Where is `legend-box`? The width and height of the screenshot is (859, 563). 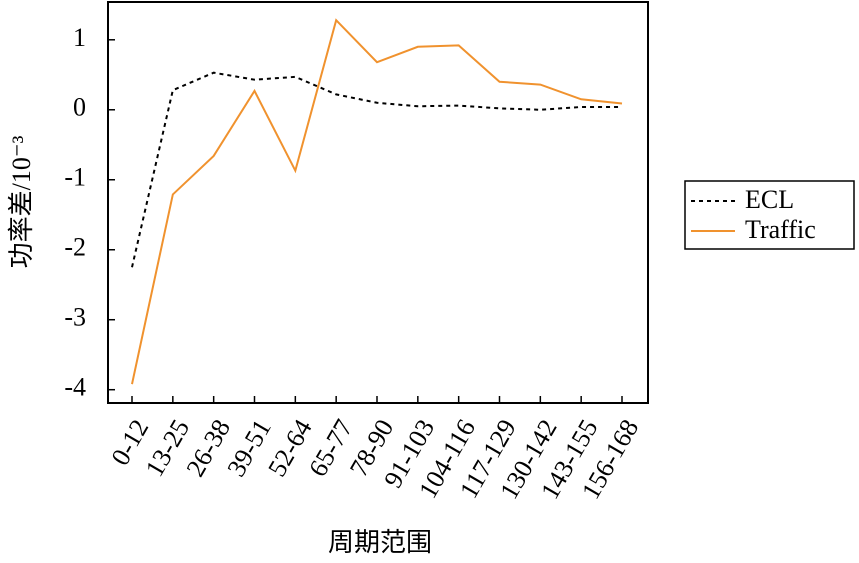 legend-box is located at coordinates (769, 215).